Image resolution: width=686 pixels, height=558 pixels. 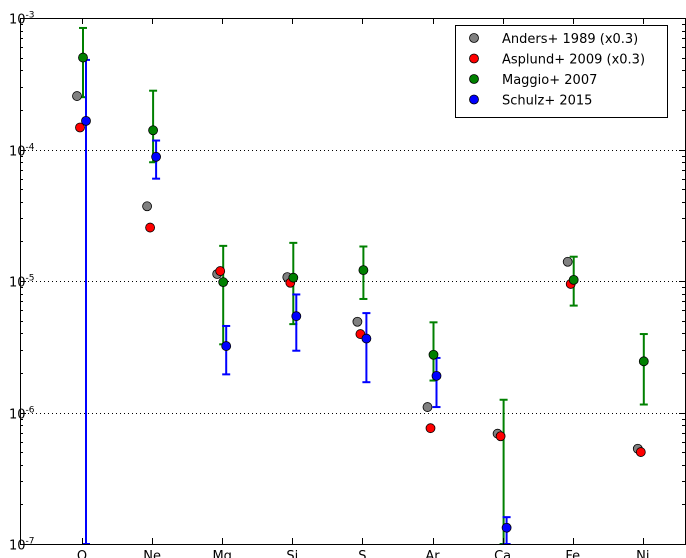 What do you see at coordinates (292, 553) in the screenshot?
I see `x-tick-label-si: Si` at bounding box center [292, 553].